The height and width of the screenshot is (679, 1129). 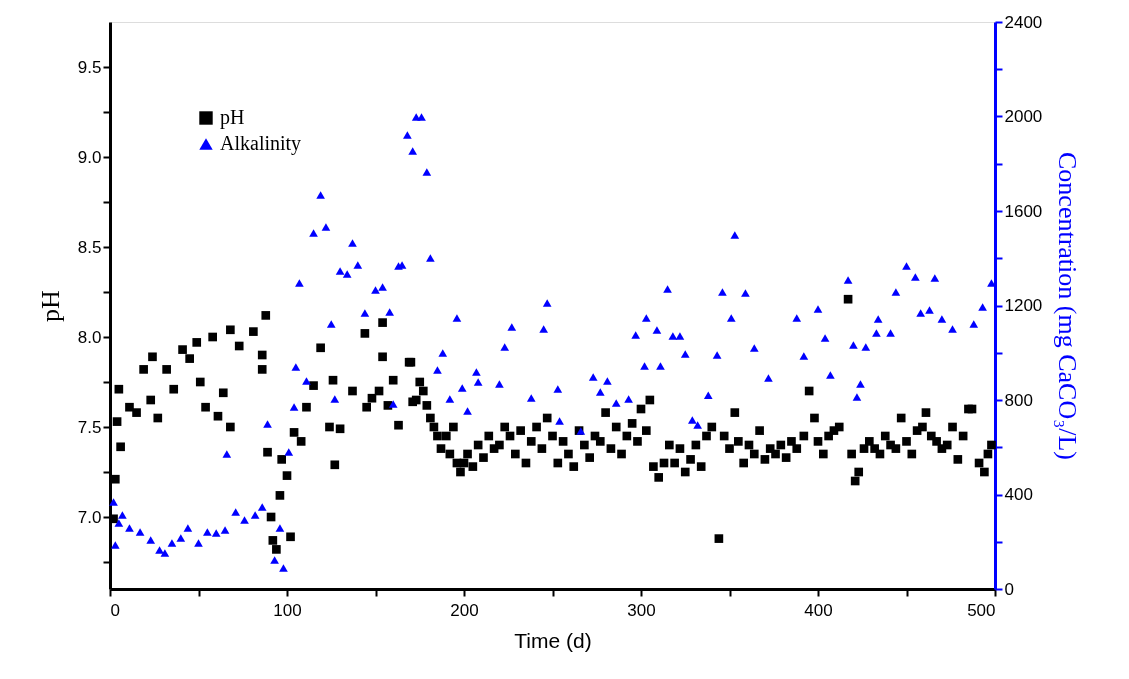 What do you see at coordinates (50, 305) in the screenshot?
I see `y-axis-title: pH` at bounding box center [50, 305].